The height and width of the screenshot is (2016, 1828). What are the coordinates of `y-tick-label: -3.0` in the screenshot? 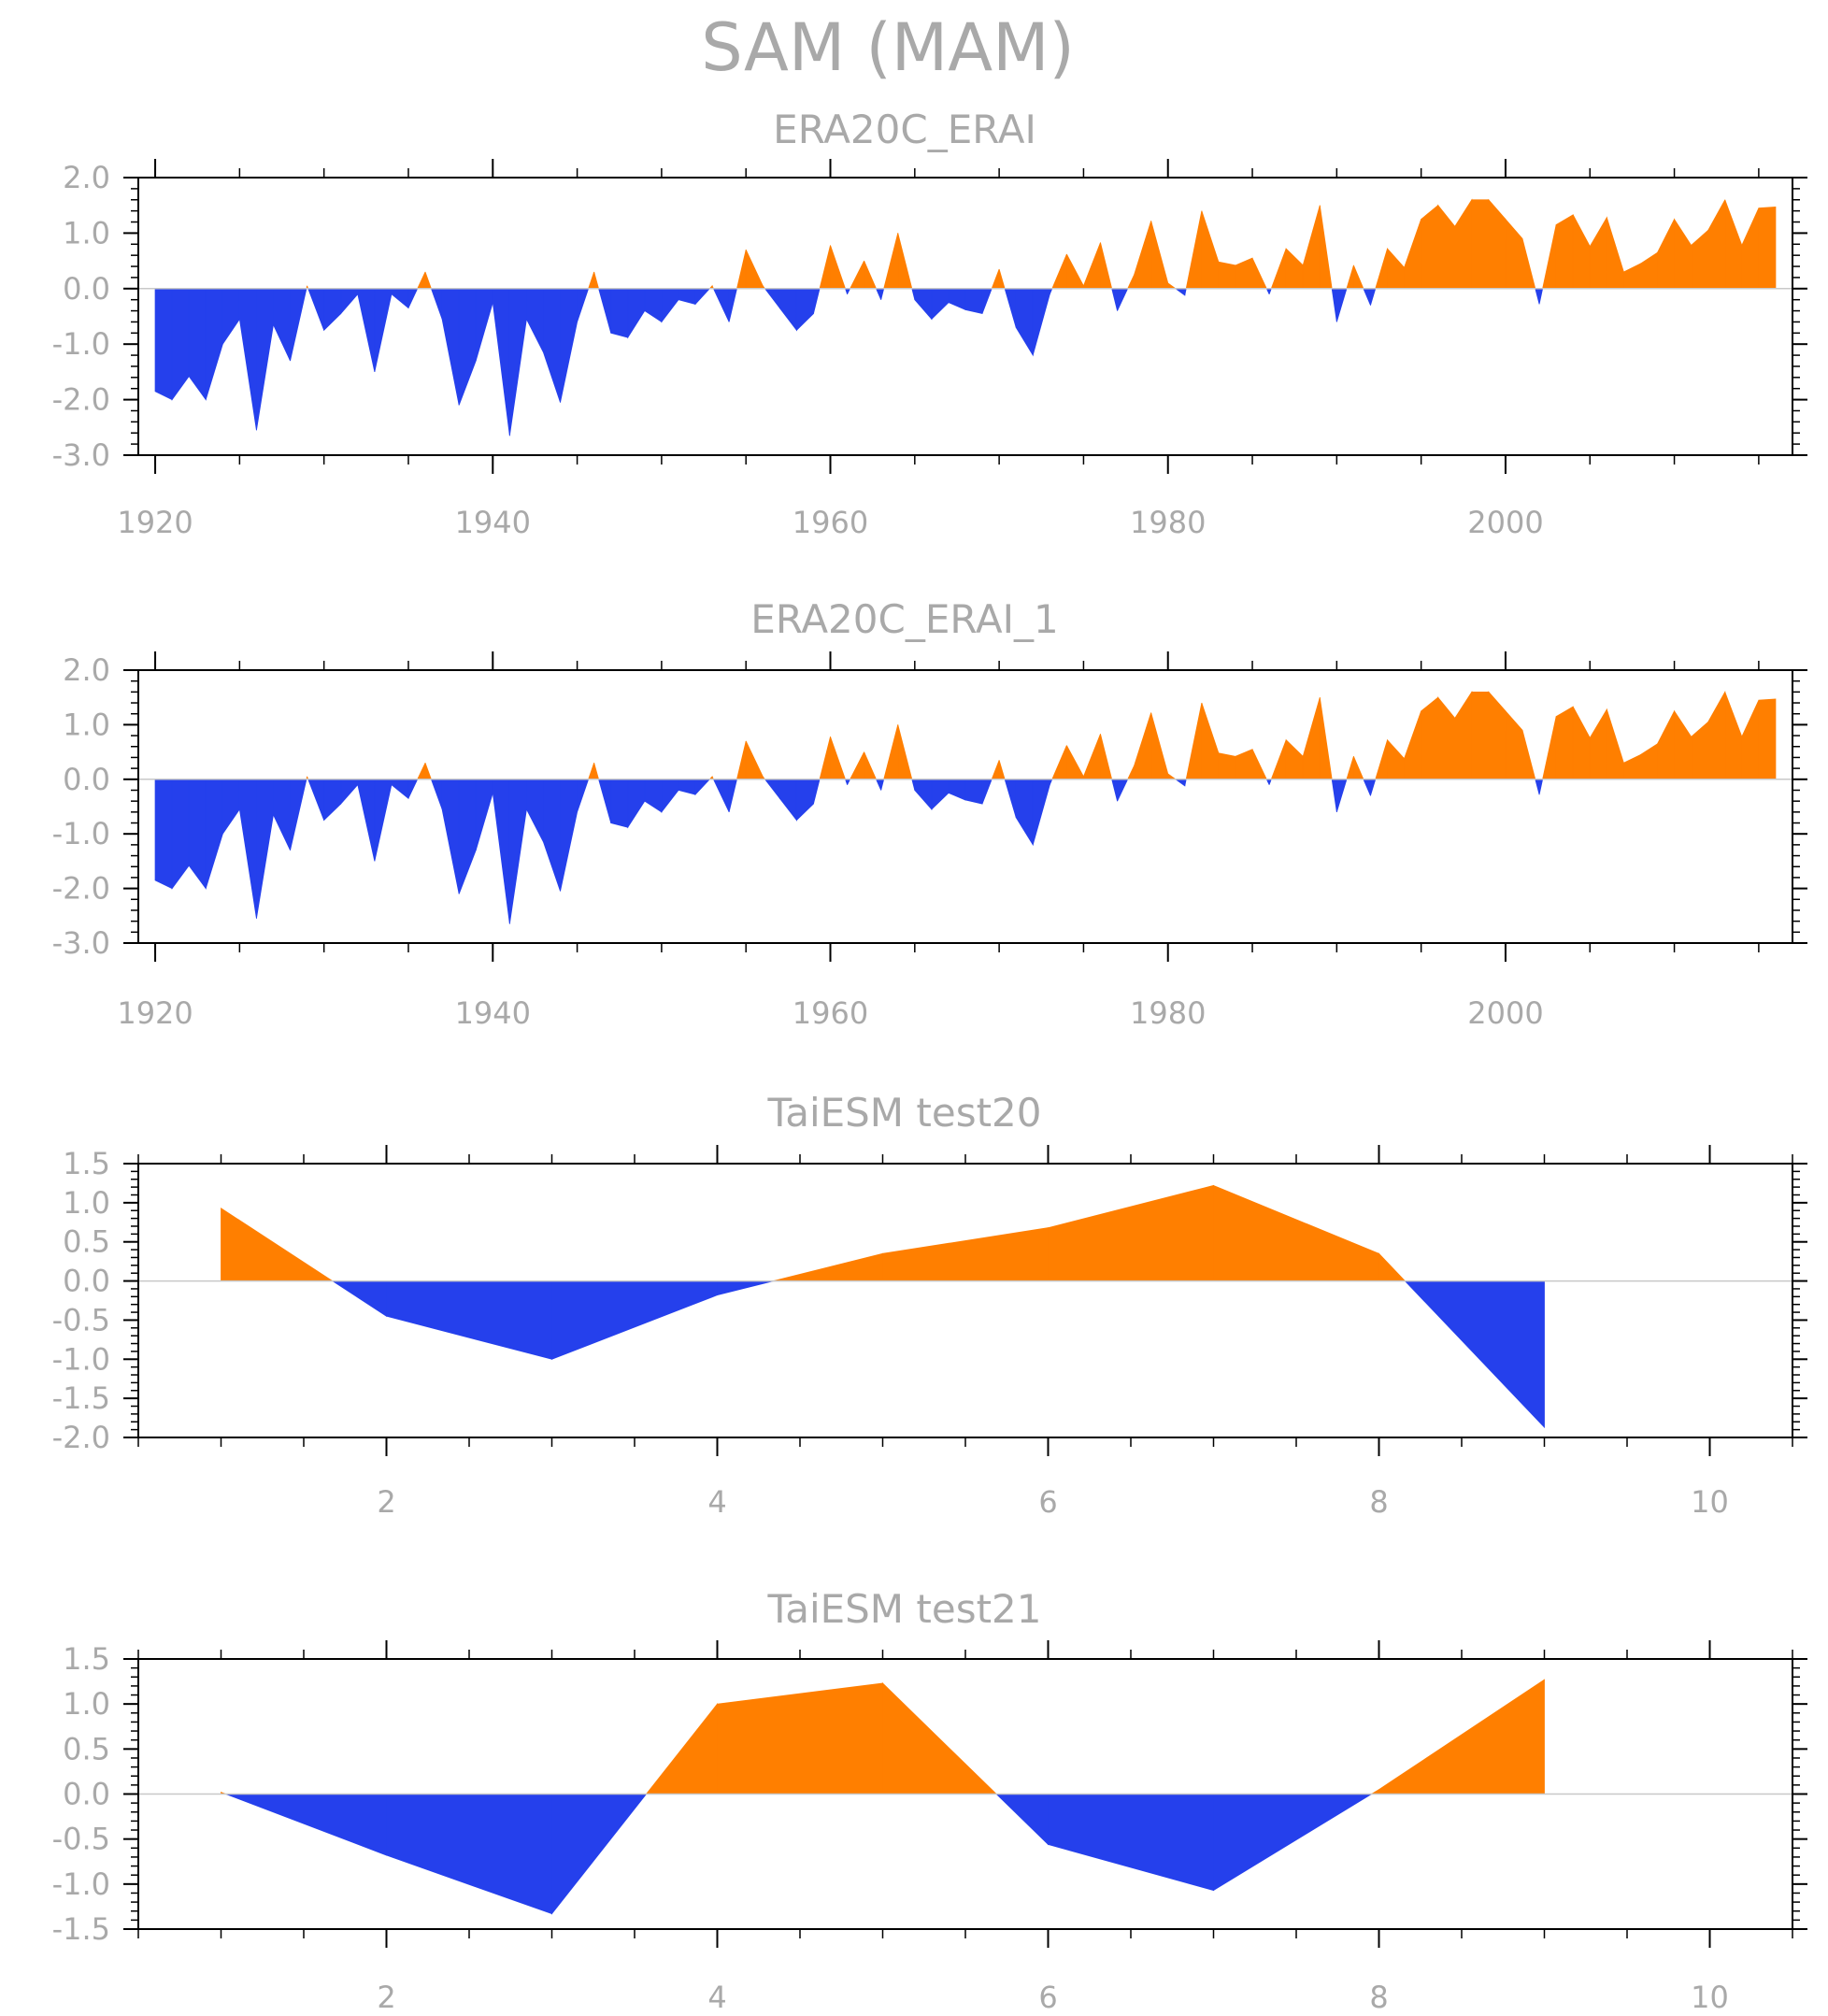 It's located at (81, 455).